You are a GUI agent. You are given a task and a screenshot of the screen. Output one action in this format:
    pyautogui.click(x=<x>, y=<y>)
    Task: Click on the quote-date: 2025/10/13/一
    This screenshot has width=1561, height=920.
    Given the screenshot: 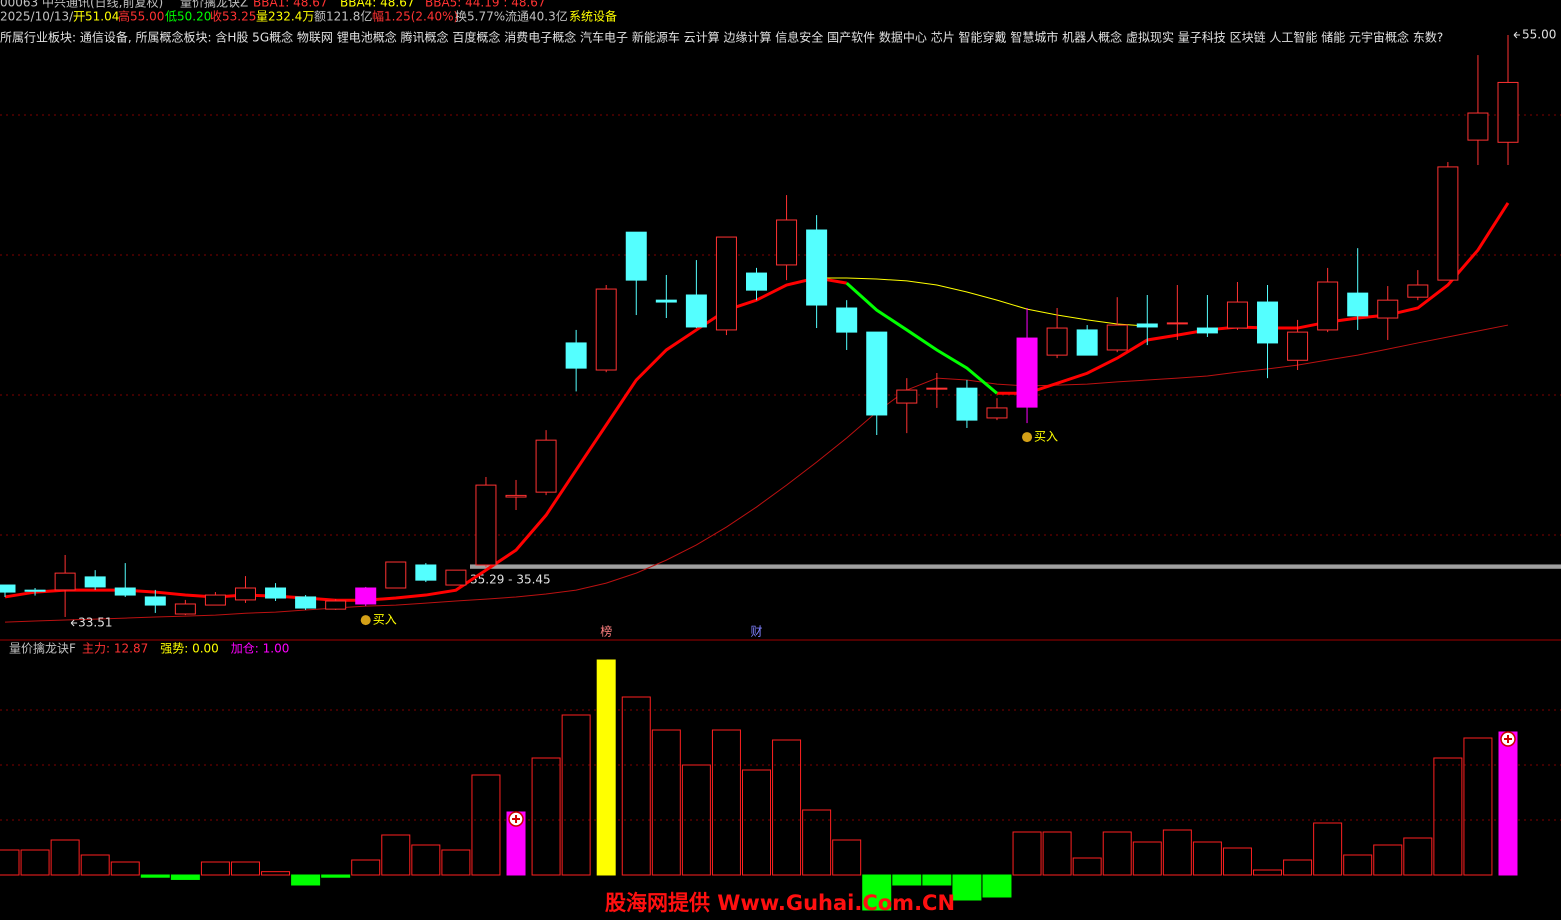 What is the action you would take?
    pyautogui.click(x=42, y=17)
    